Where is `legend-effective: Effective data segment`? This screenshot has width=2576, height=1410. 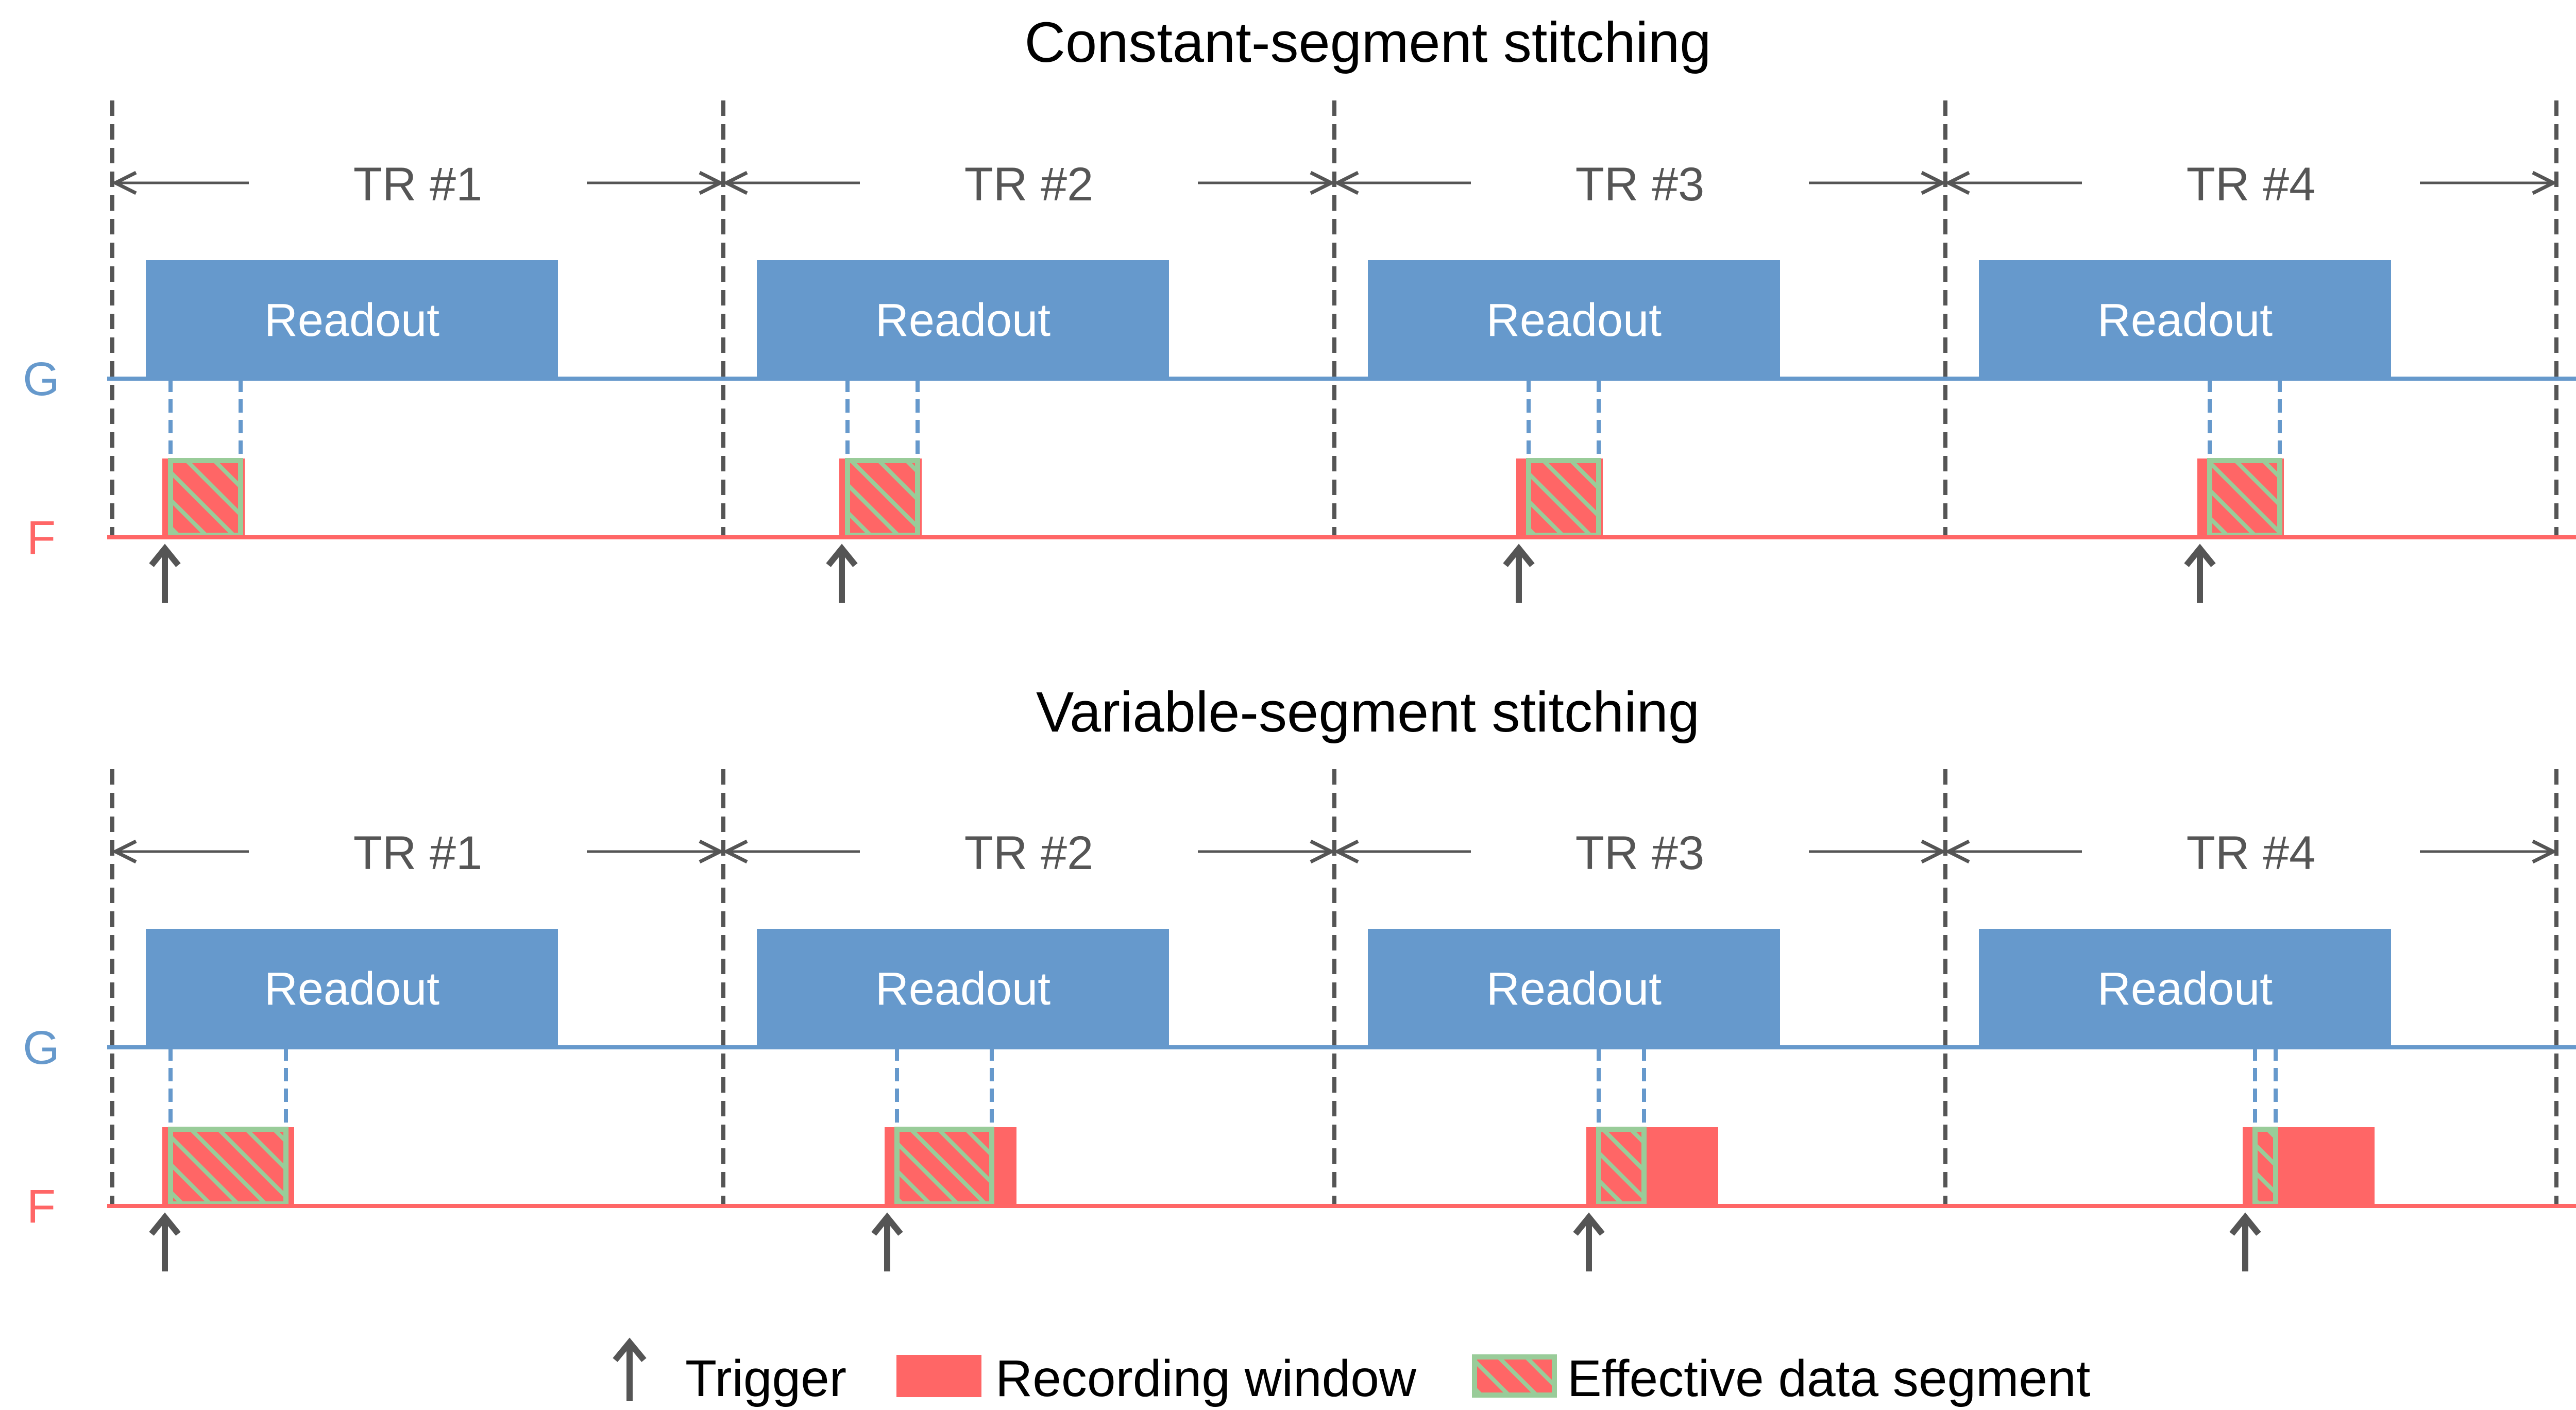
legend-effective: Effective data segment is located at coordinates (1781, 1378).